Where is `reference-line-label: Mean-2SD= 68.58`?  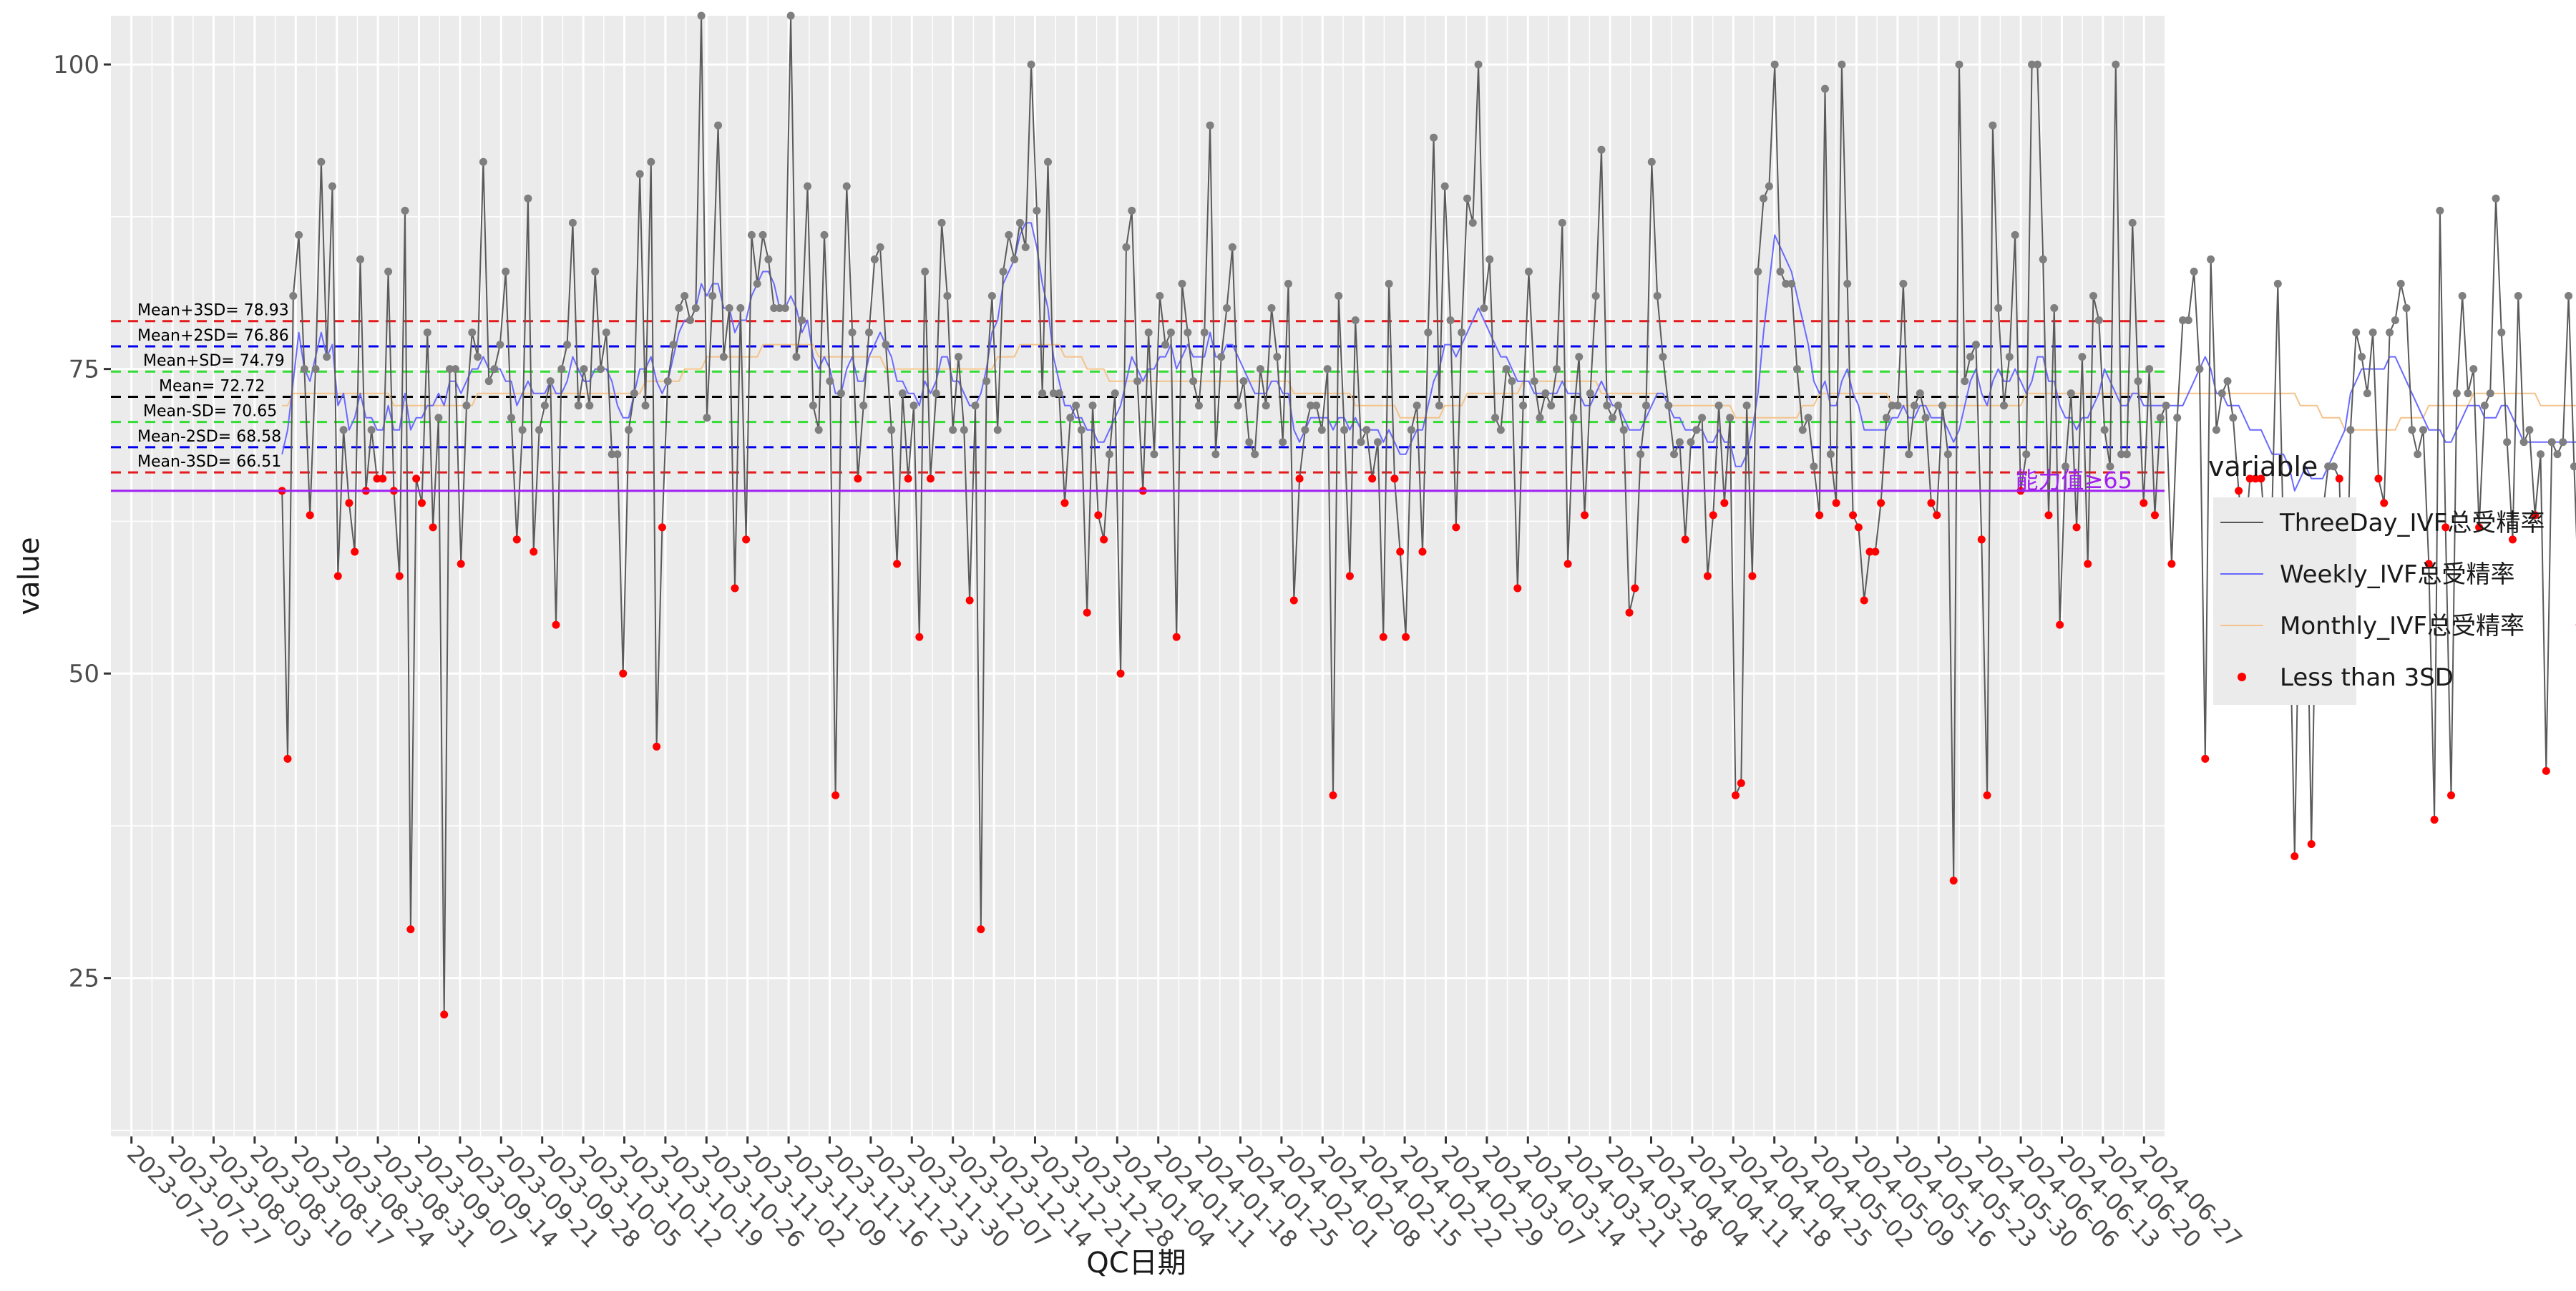
reference-line-label: Mean-2SD= 68.58 is located at coordinates (209, 437).